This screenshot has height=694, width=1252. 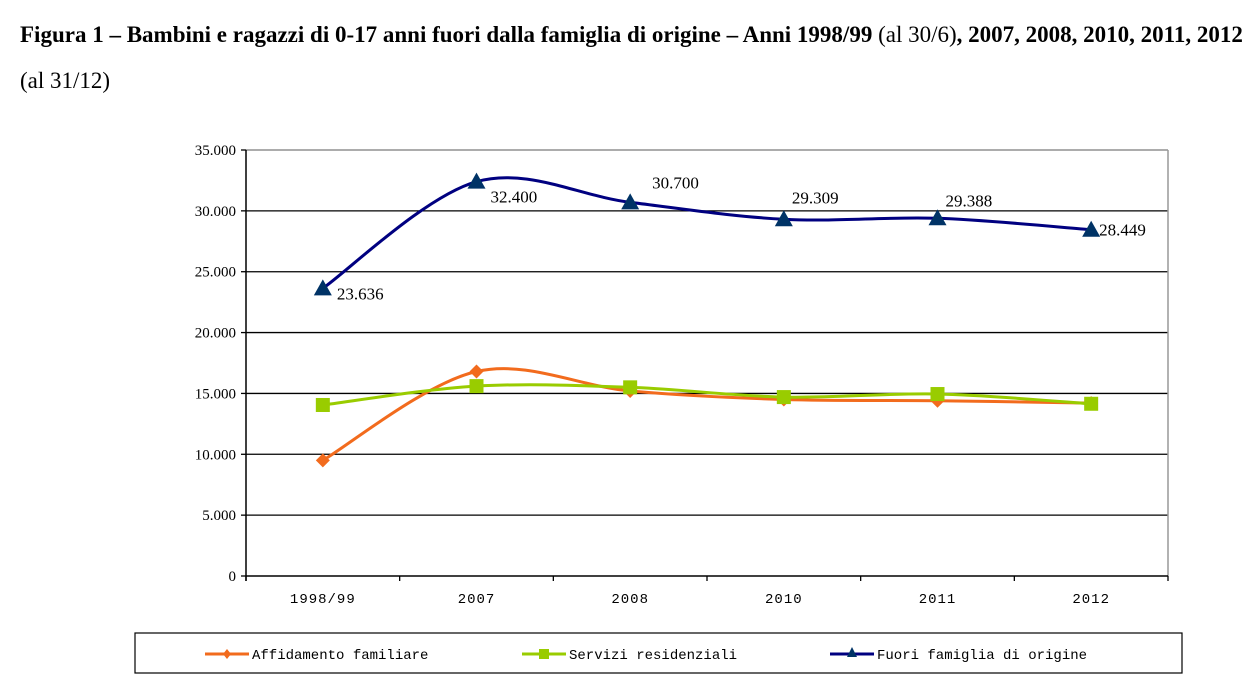 What do you see at coordinates (852, 652) in the screenshot?
I see `triangle-icon` at bounding box center [852, 652].